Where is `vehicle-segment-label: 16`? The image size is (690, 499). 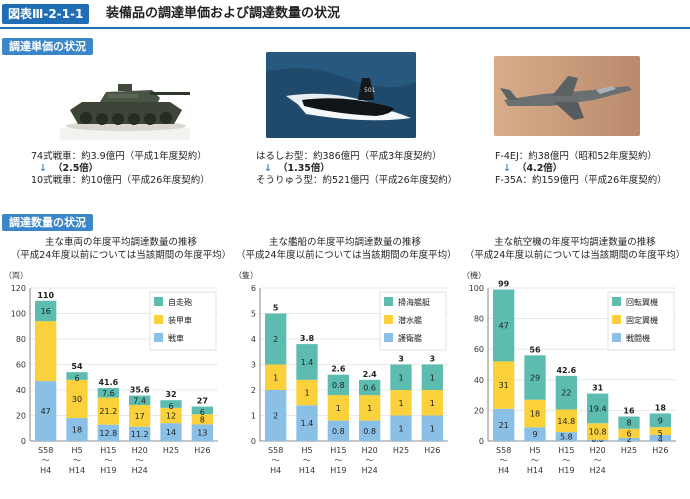 vehicle-segment-label: 16 is located at coordinates (46, 311).